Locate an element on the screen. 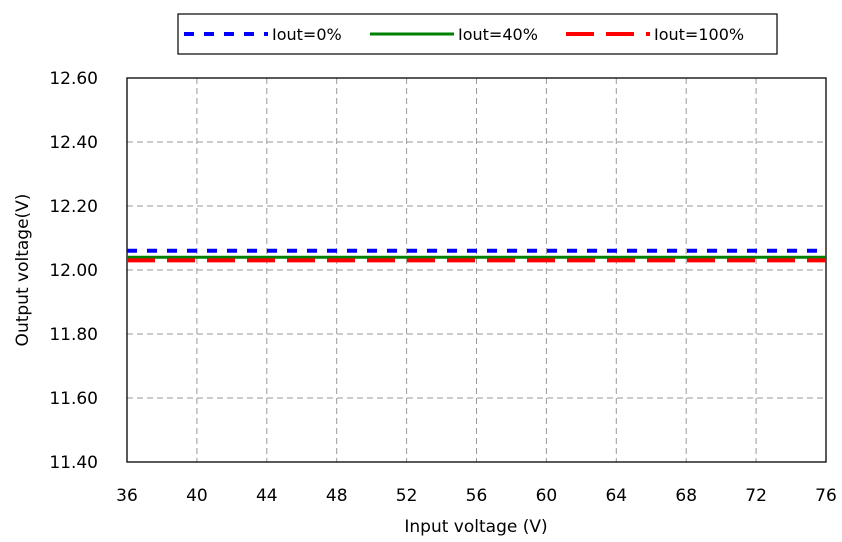 Image resolution: width=842 pixels, height=542 pixels. x-tick-labels: 36 40 44 48 52 56 60 64 68 72 76 is located at coordinates (476, 496).